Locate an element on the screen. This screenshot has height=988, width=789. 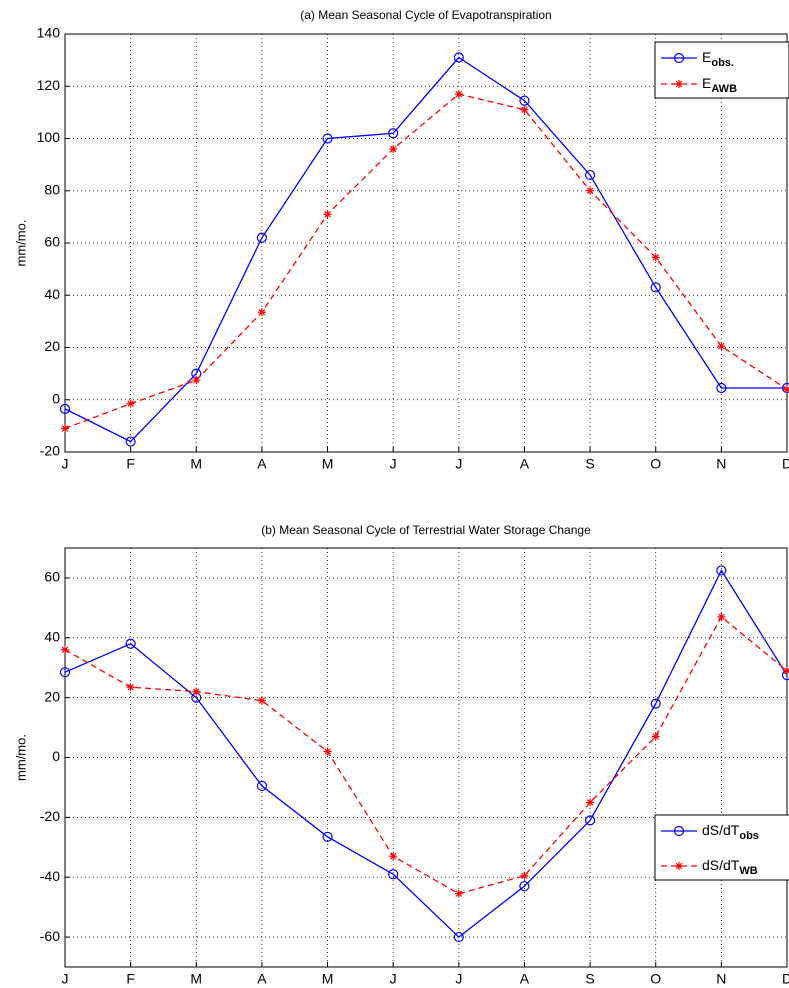
legend-label: dS/dTWB is located at coordinates (730, 867).